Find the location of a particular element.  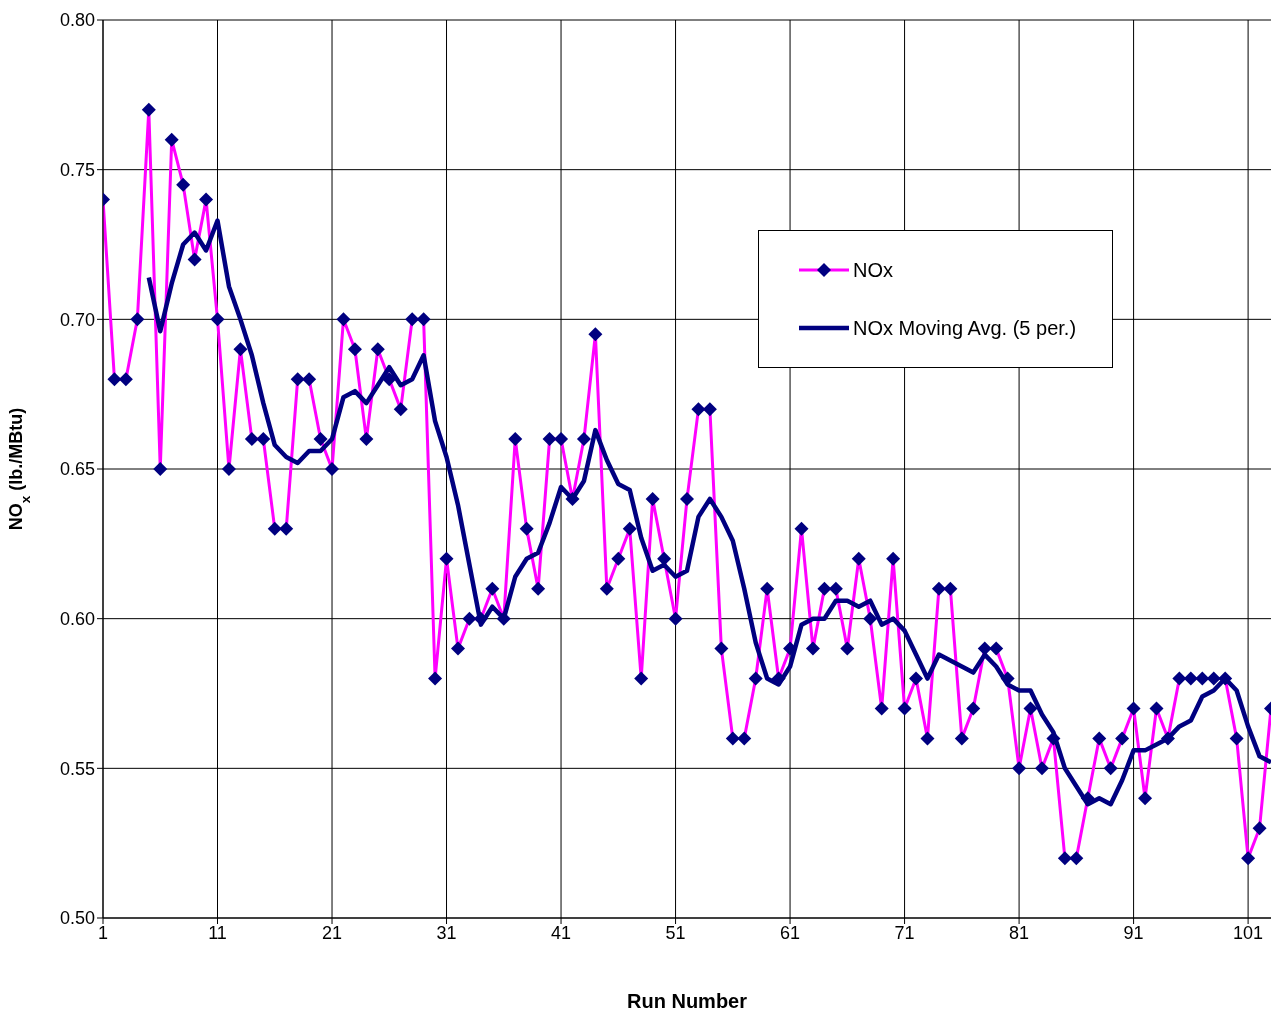

x-tick-label: 91 is located at coordinates (1133, 932).